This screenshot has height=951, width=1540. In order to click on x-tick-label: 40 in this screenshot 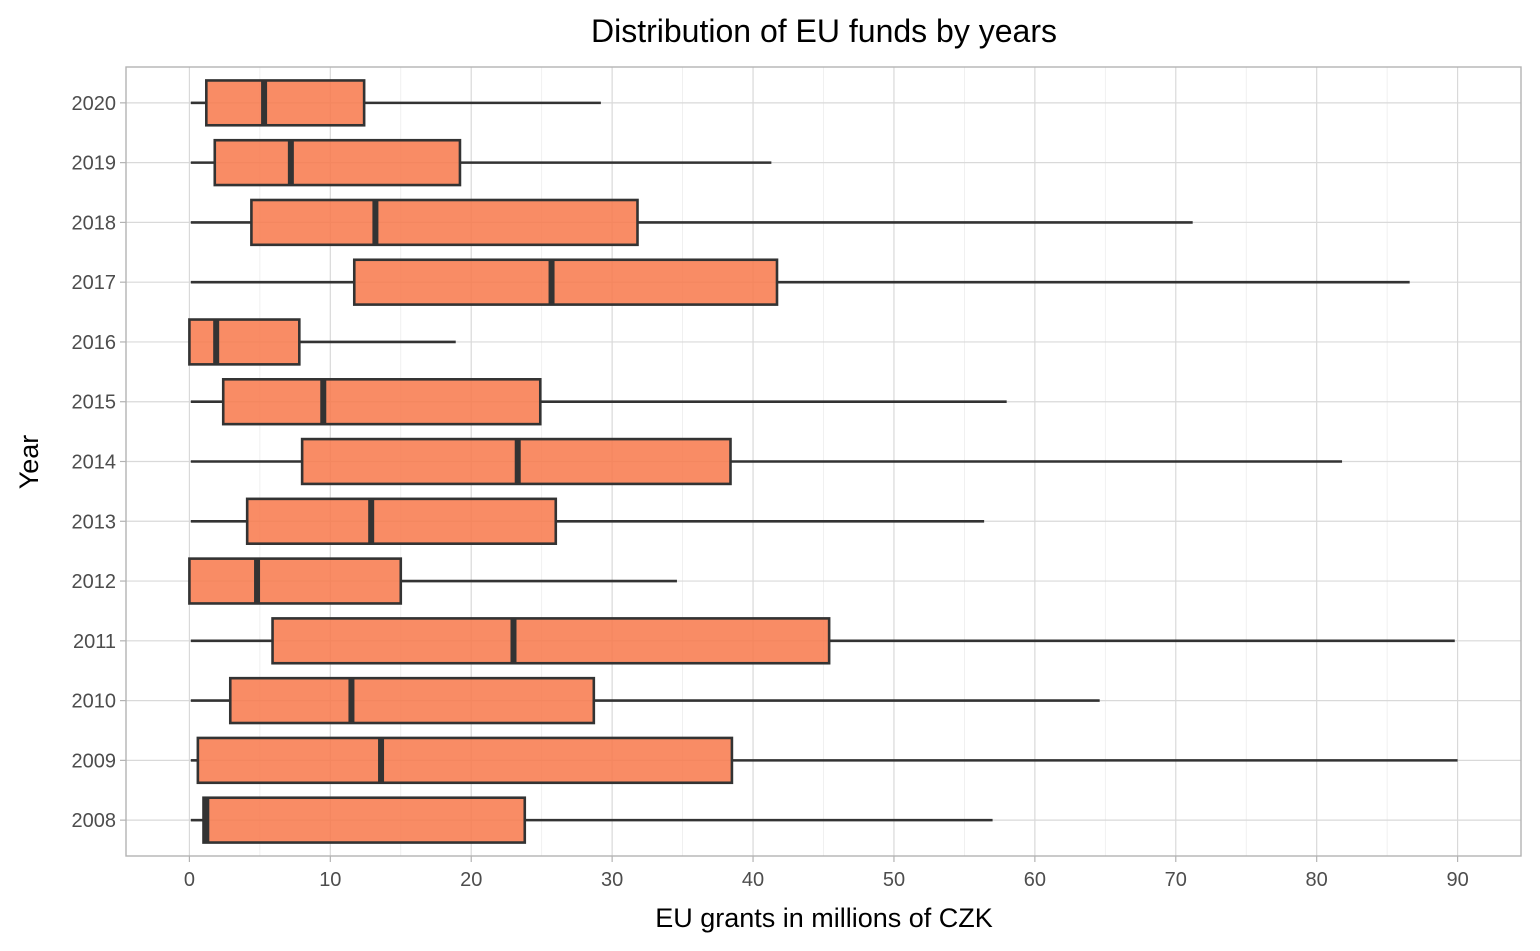, I will do `click(753, 880)`.